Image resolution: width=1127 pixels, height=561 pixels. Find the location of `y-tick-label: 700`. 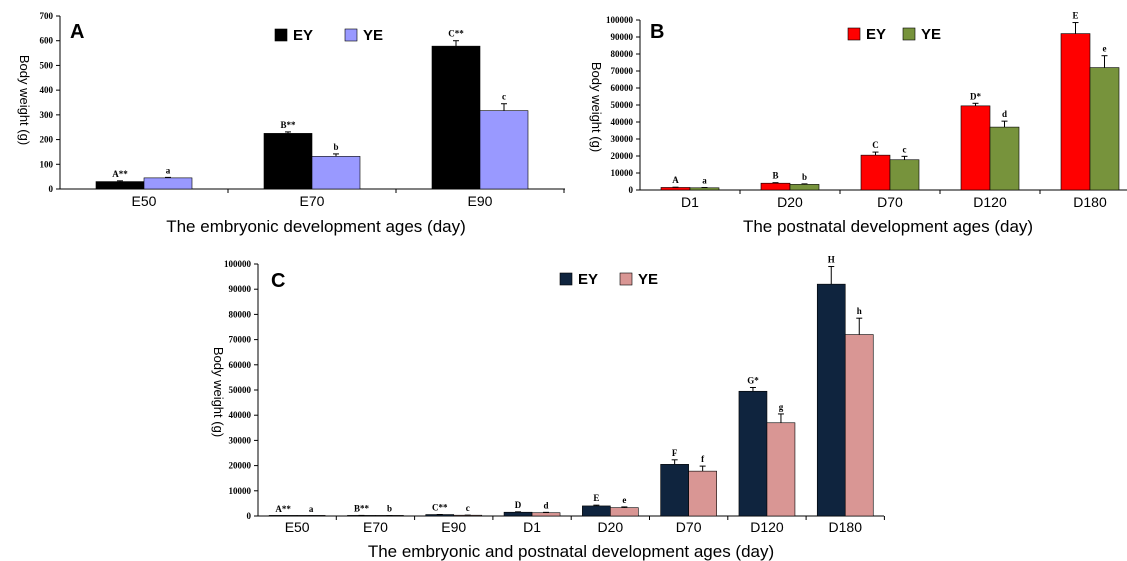

y-tick-label: 700 is located at coordinates (47, 16).